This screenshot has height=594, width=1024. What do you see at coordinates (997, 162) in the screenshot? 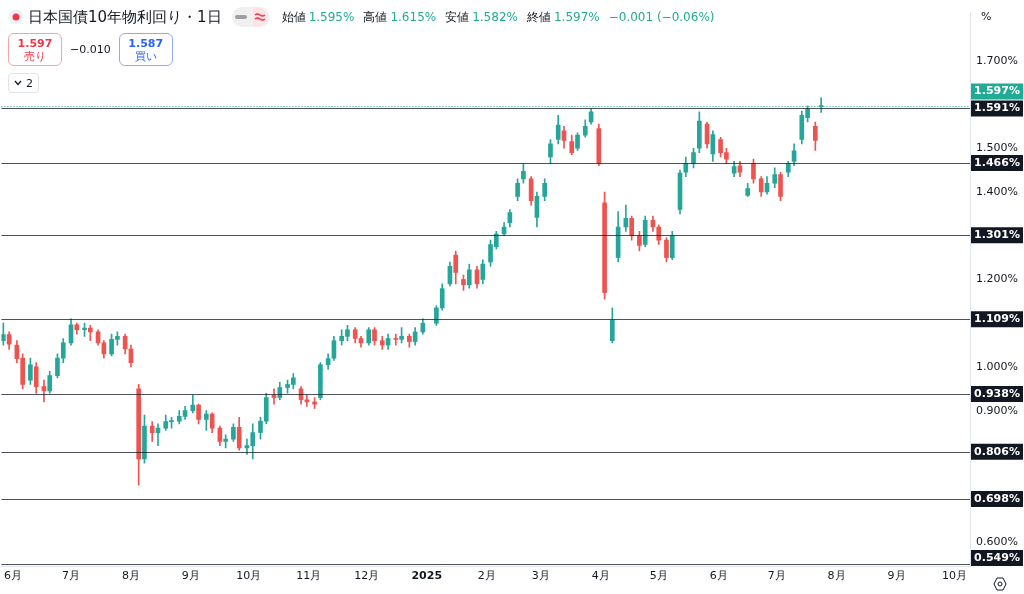
I see `ref-line-label: 1.466%` at bounding box center [997, 162].